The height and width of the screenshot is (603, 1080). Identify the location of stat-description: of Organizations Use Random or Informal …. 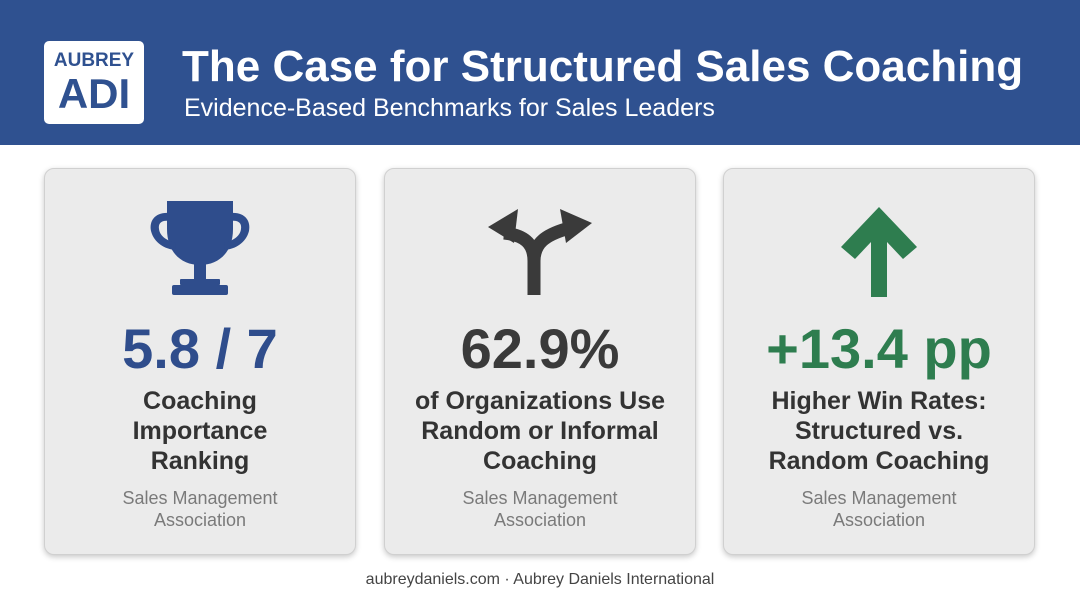
(540, 431).